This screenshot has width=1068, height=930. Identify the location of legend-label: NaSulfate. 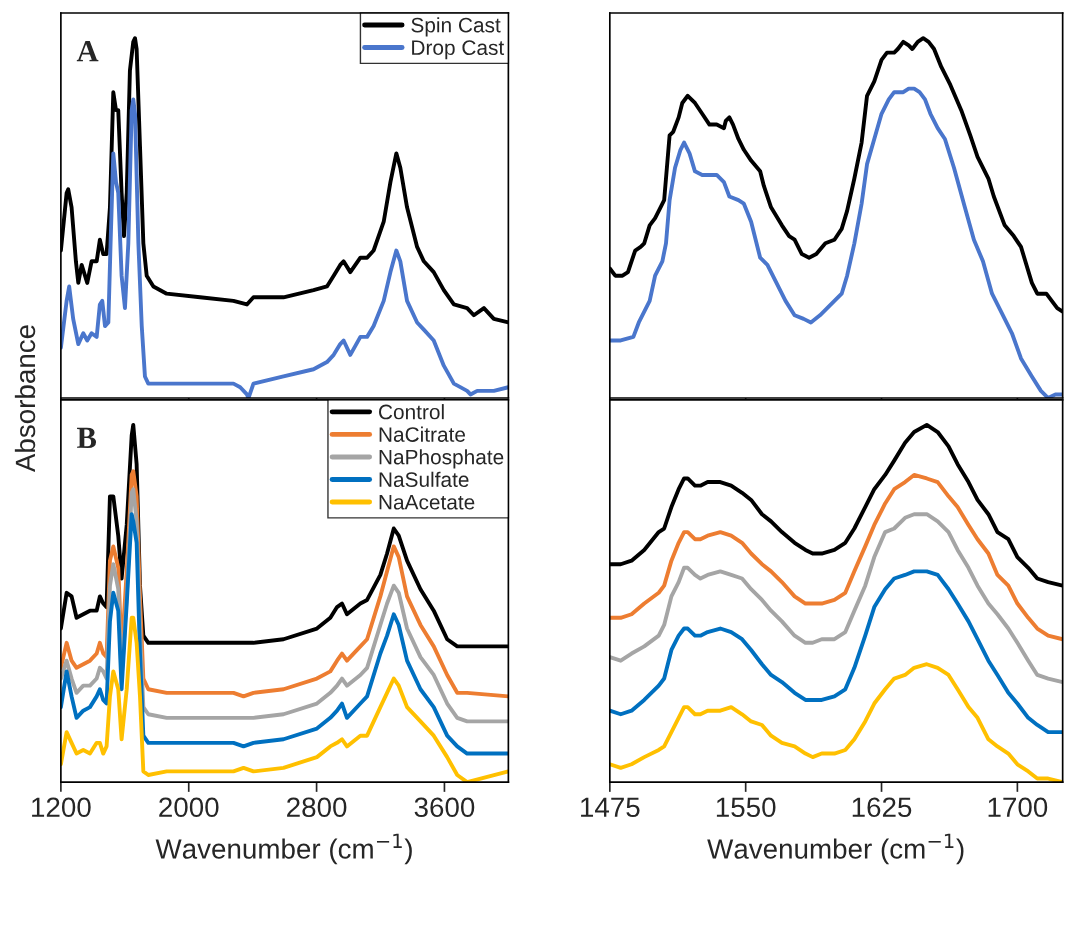
(424, 479).